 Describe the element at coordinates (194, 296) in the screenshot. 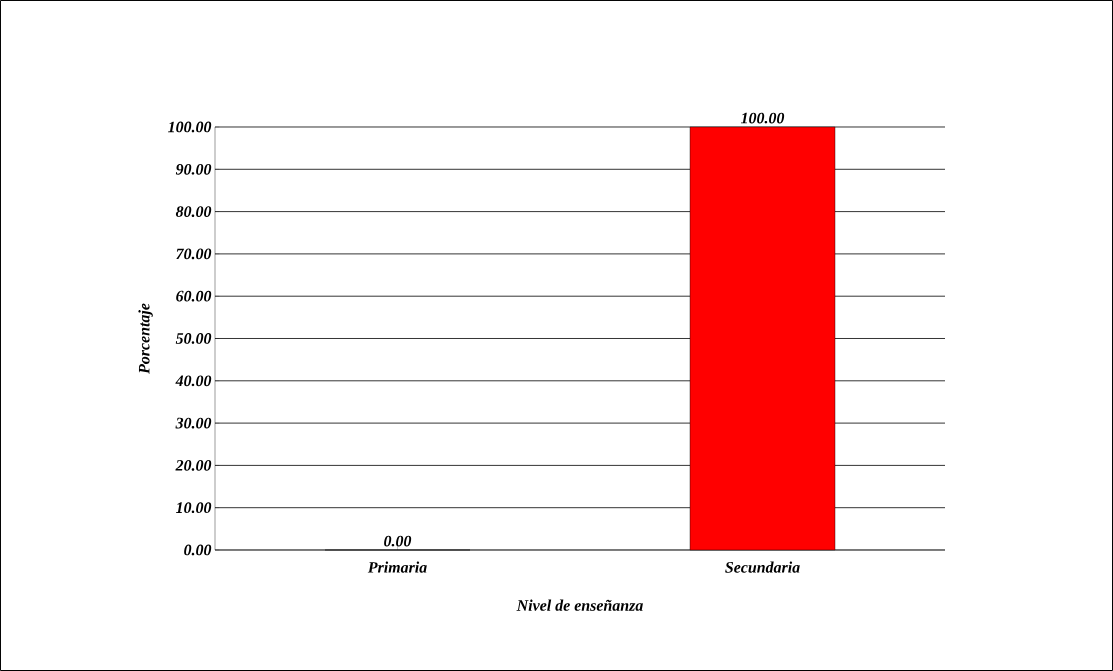

I see `y-tick-label: 60.00` at that location.